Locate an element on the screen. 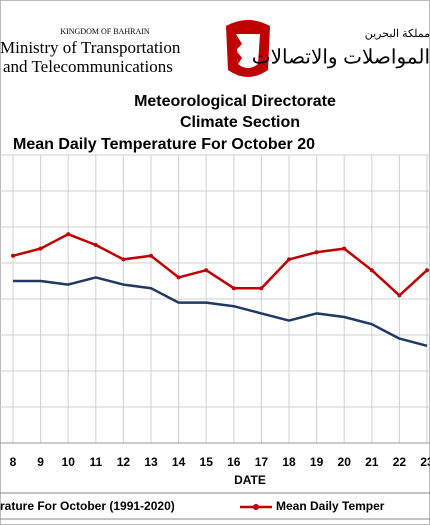 This screenshot has width=430, height=525. title-line: Mean Daily Temperature For October 20 is located at coordinates (164, 144).